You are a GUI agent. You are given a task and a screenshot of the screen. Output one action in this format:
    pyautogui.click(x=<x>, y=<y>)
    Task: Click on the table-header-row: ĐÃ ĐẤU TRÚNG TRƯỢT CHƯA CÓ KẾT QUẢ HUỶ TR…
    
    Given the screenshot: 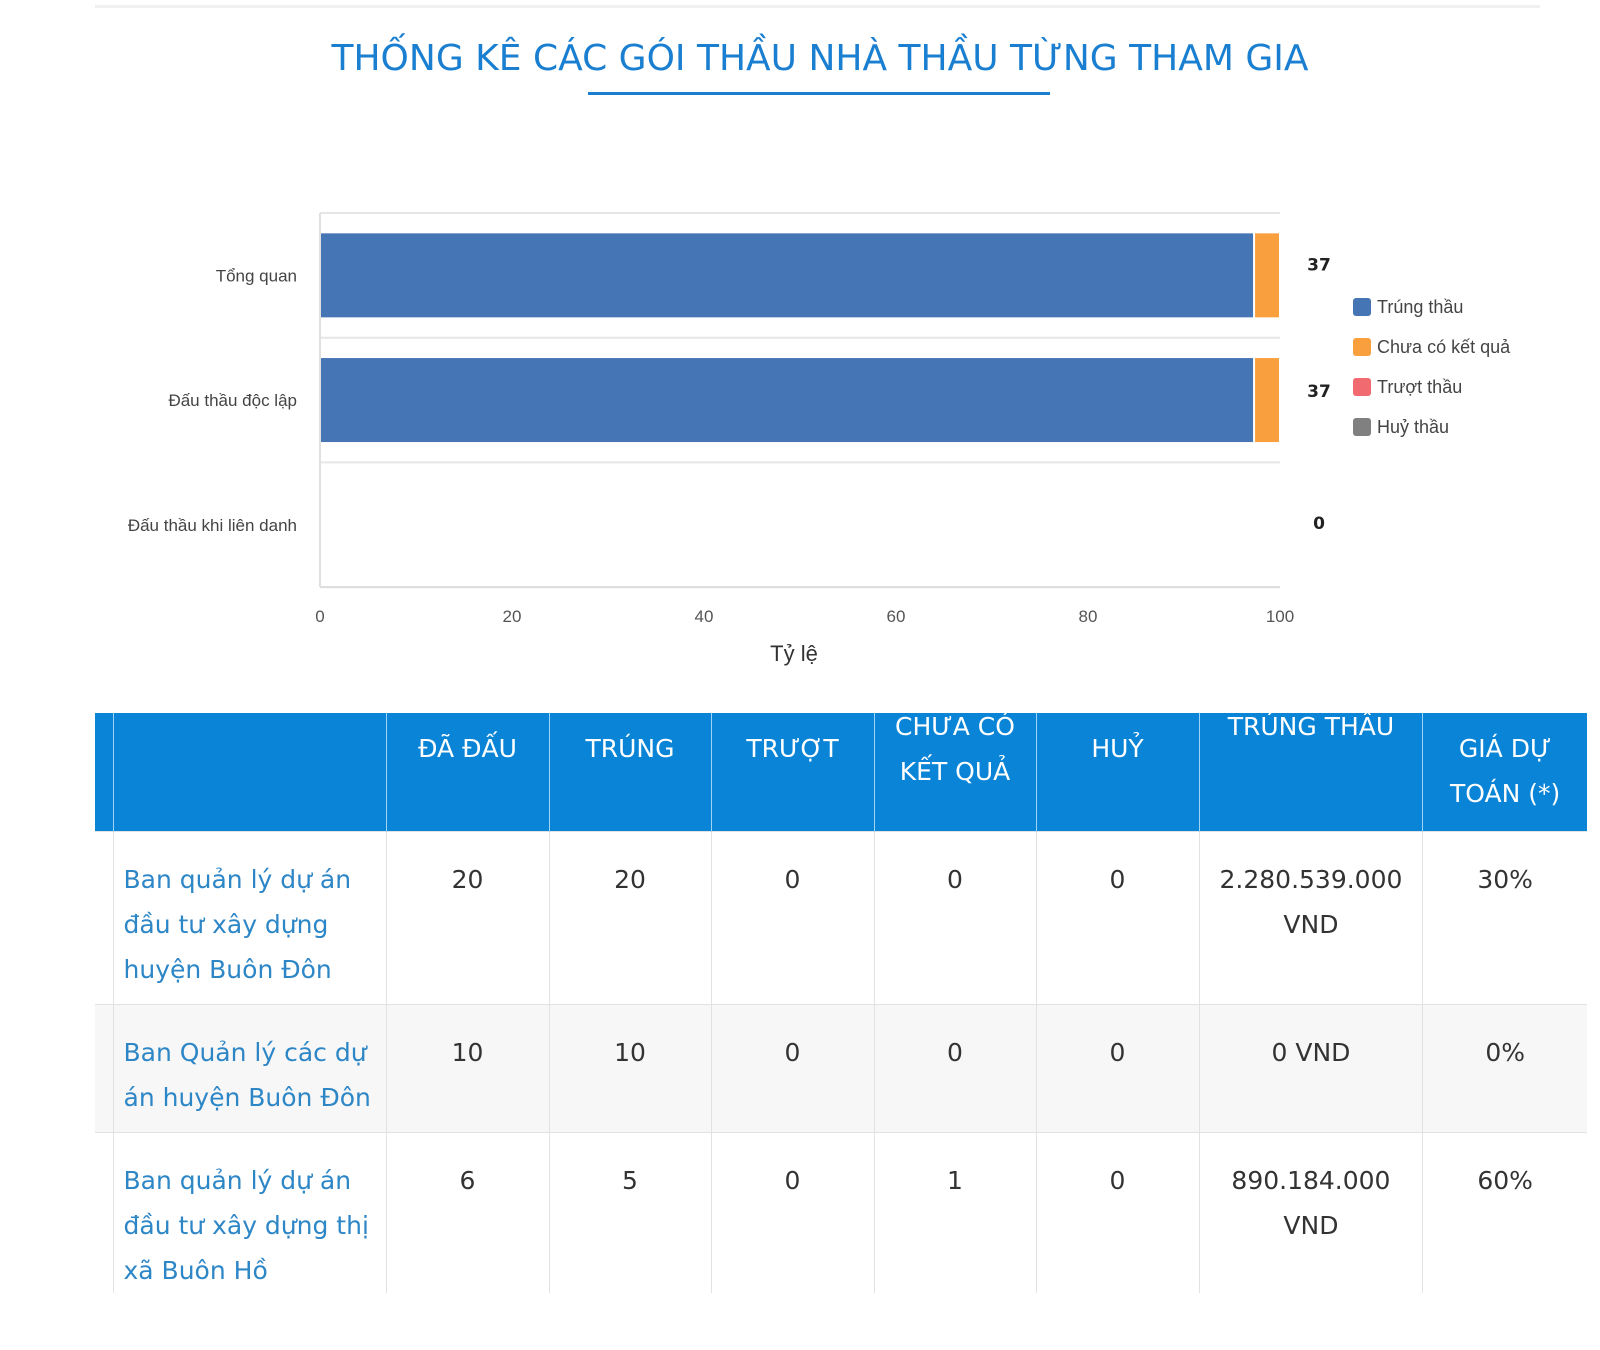 What is the action you would take?
    pyautogui.click(x=841, y=772)
    